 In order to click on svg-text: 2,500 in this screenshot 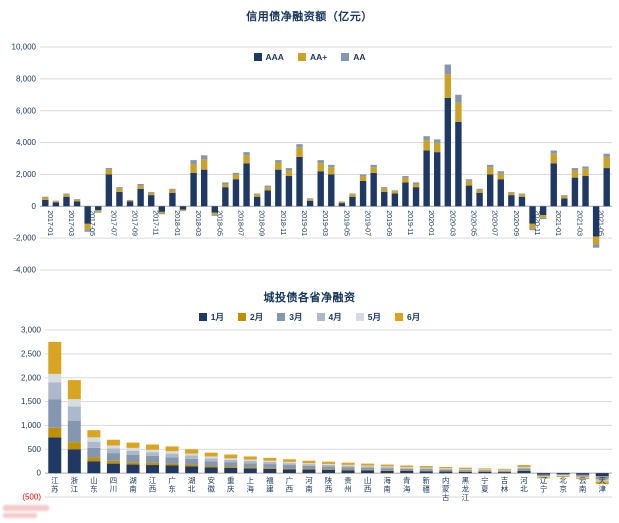, I will do `click(31, 353)`.